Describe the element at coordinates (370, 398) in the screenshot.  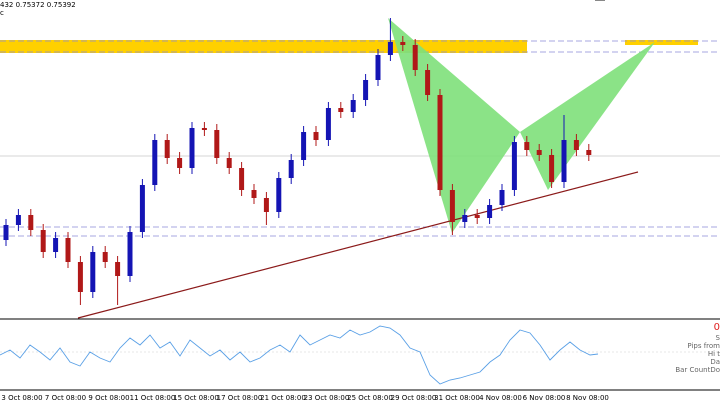
I see `x-tick-label: 25 Oct 08:00` at that location.